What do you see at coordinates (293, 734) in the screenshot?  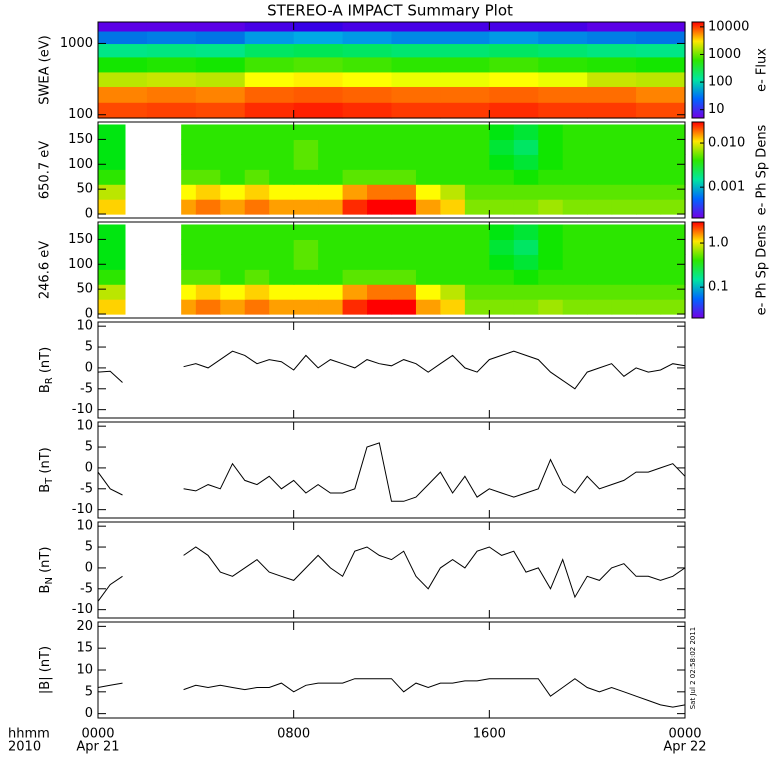 I see `x-tick-label: 0800` at bounding box center [293, 734].